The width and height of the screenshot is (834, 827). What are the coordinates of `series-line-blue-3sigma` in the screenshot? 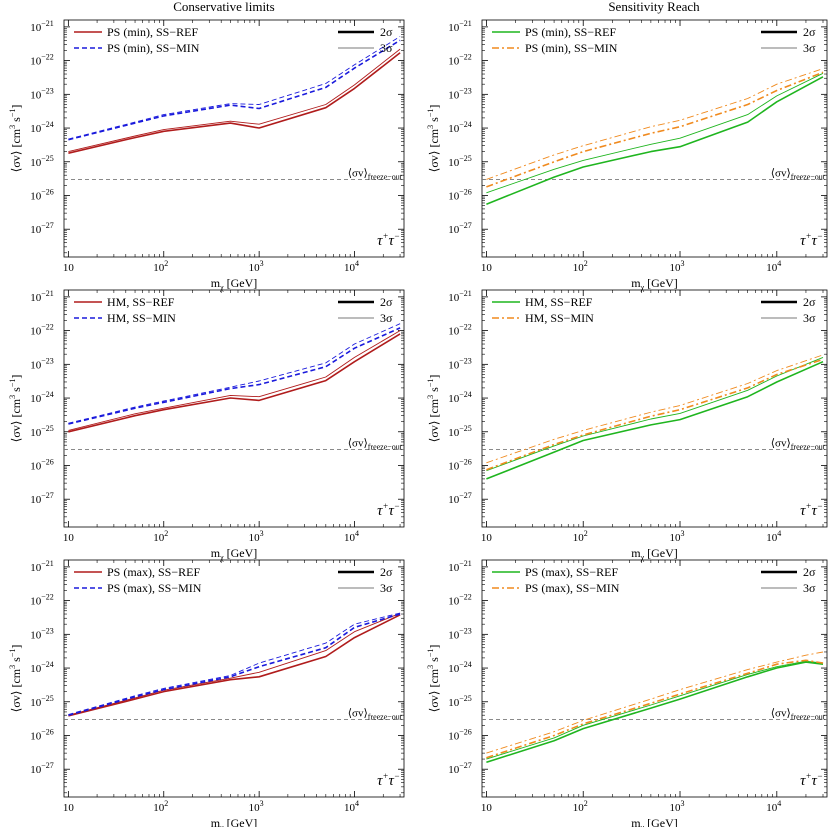 It's located at (234, 88).